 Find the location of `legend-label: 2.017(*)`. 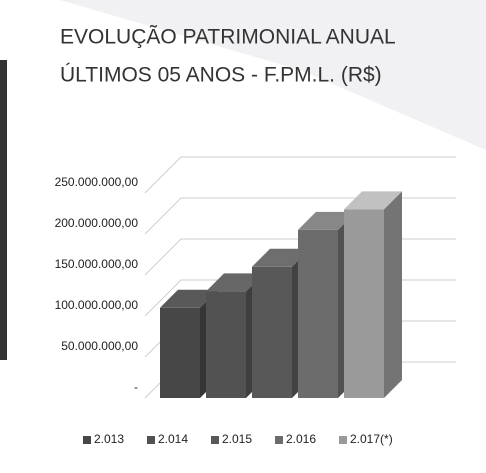

legend-label: 2.017(*) is located at coordinates (371, 439).